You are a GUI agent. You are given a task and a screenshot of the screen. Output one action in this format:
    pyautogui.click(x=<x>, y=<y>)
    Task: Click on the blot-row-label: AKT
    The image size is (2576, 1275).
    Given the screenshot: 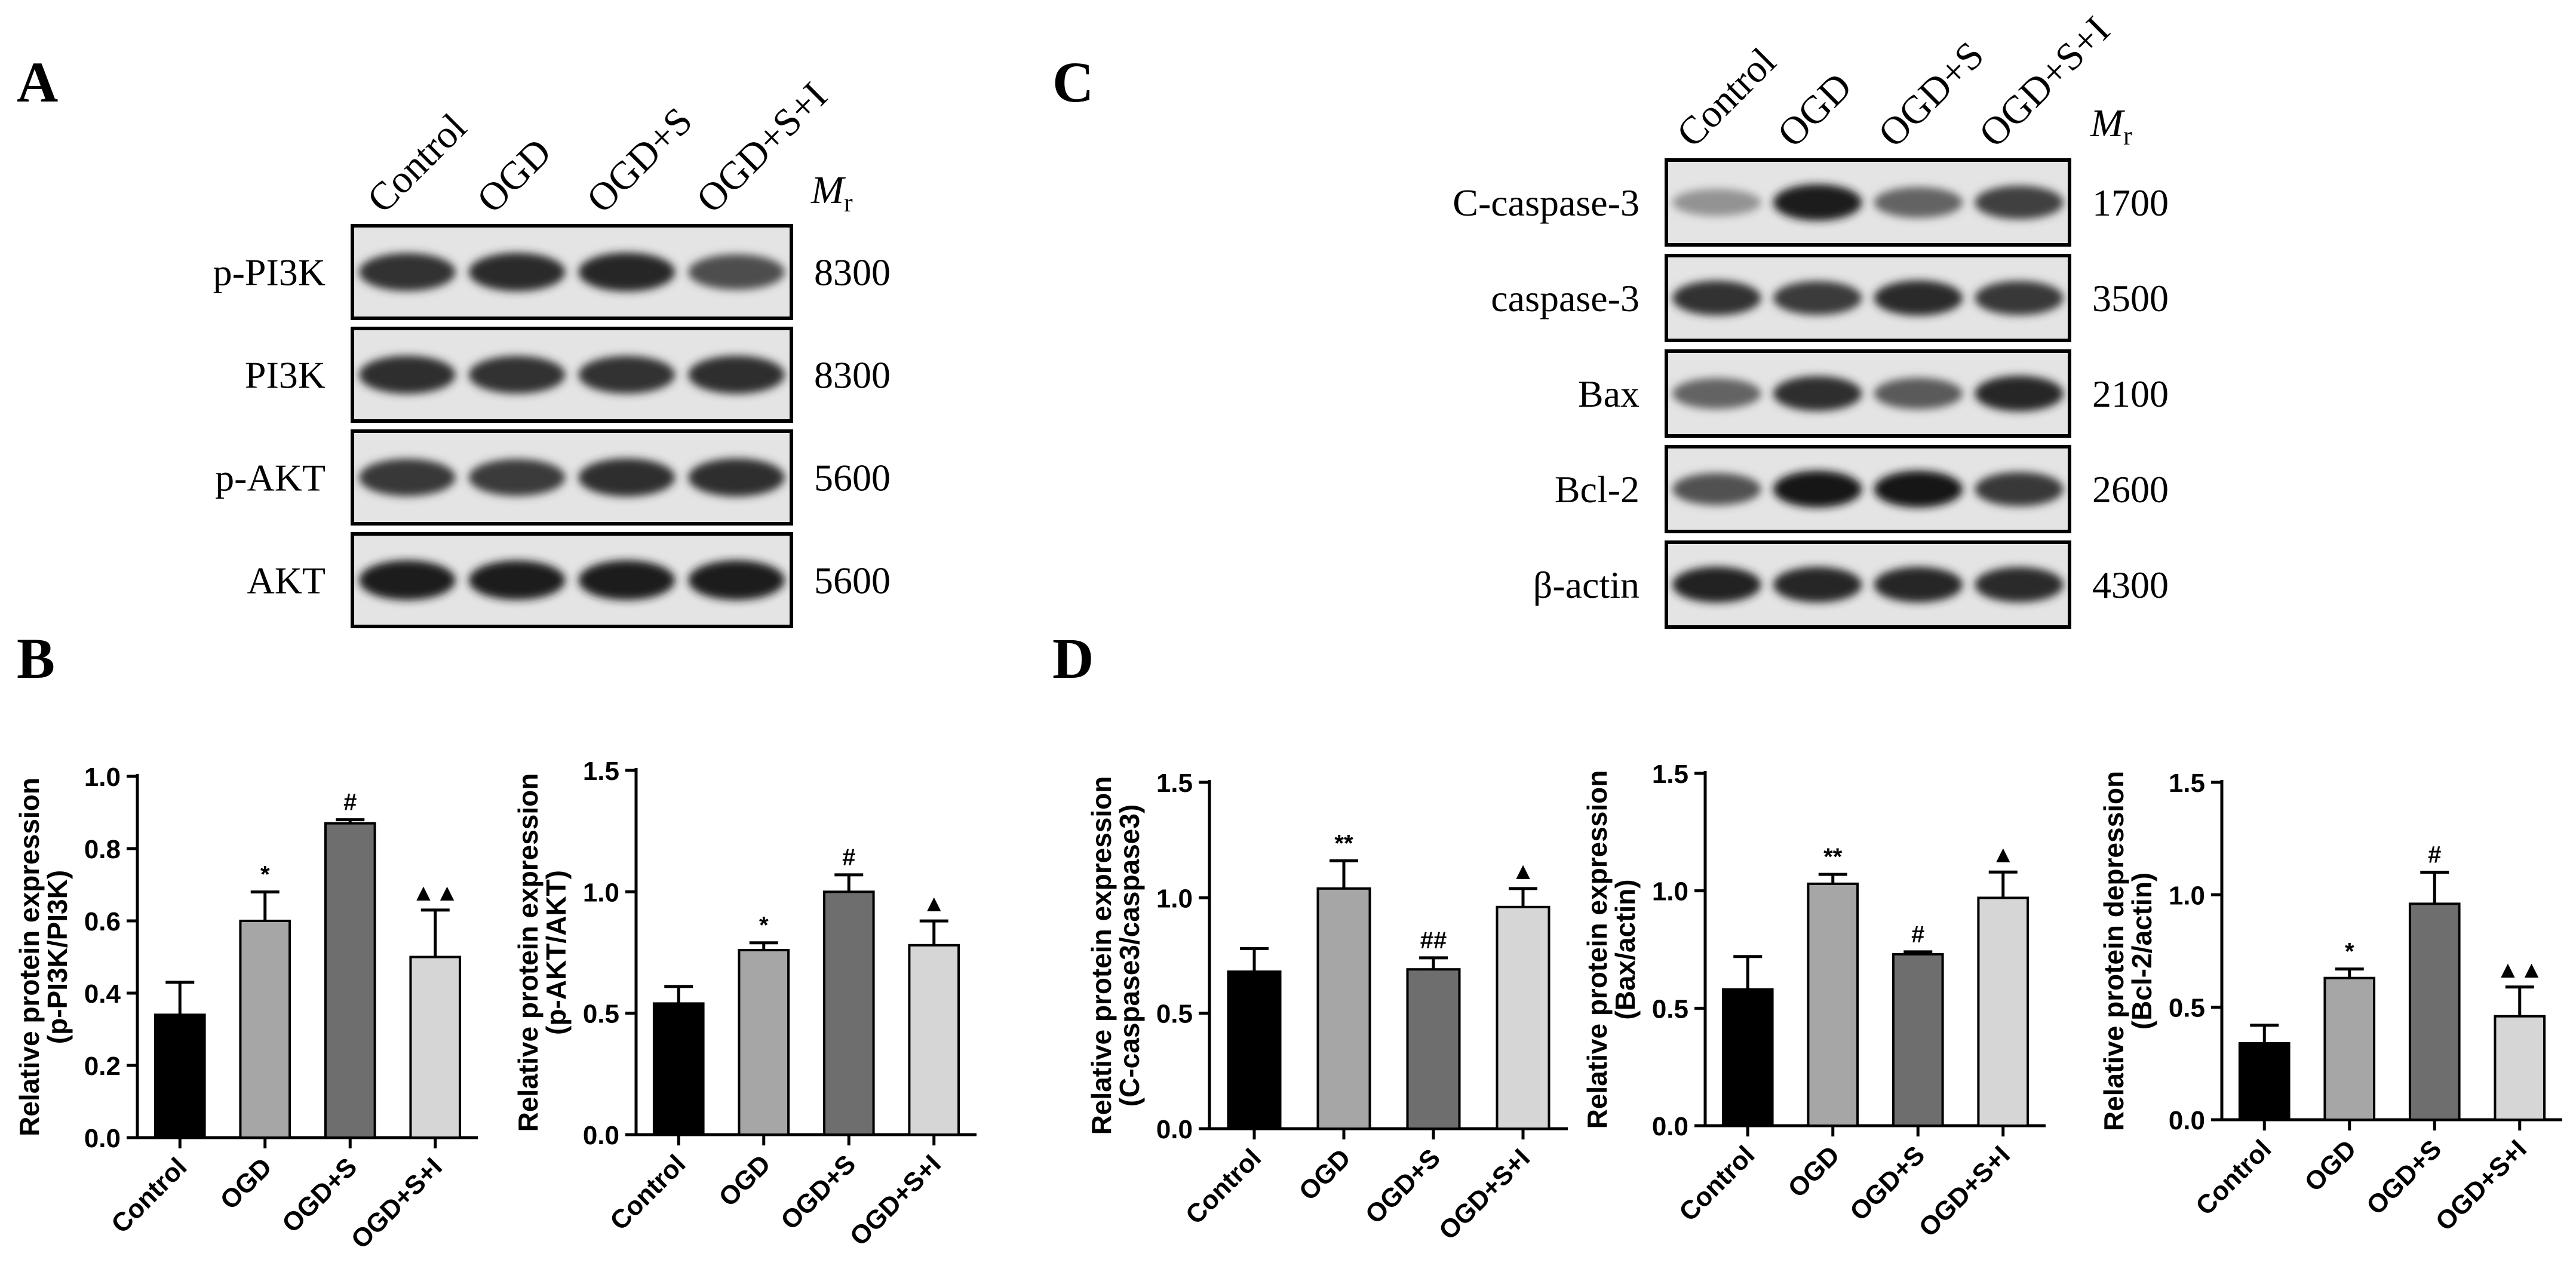 What is the action you would take?
    pyautogui.click(x=286, y=581)
    